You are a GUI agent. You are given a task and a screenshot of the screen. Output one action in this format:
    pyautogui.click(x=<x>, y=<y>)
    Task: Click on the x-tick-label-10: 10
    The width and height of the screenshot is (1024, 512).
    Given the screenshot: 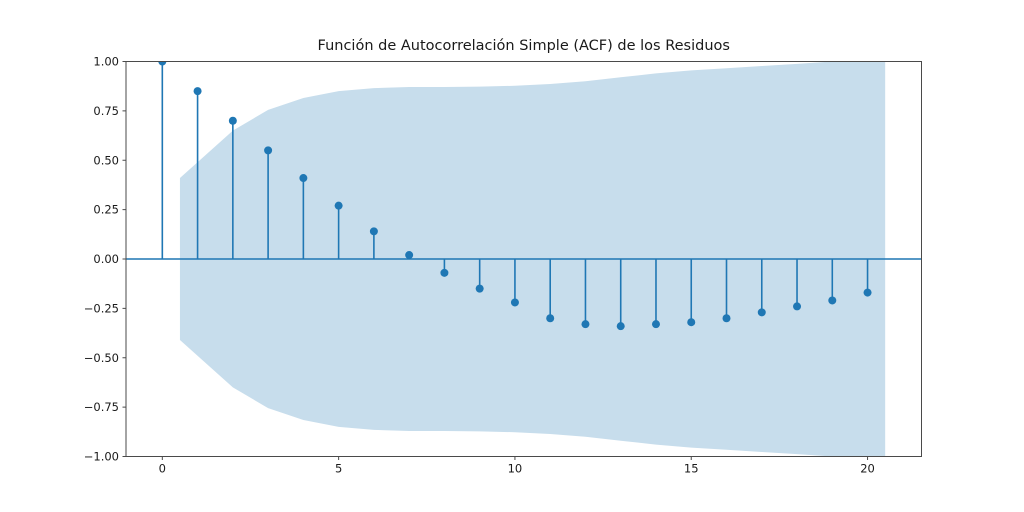 What is the action you would take?
    pyautogui.click(x=515, y=469)
    